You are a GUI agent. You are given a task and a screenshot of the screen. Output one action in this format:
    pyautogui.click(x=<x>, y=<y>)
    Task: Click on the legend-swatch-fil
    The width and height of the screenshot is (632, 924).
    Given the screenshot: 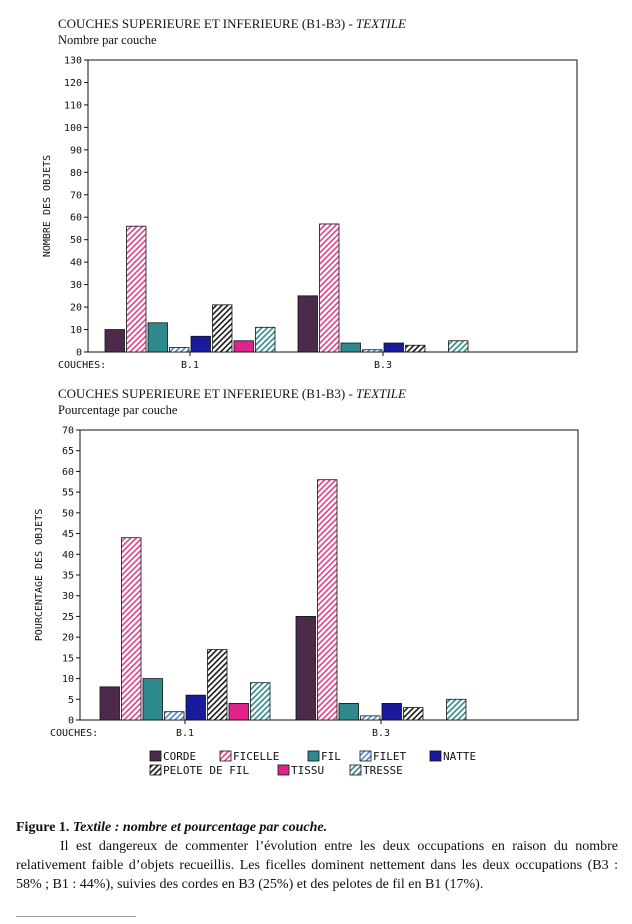 What is the action you would take?
    pyautogui.click(x=313, y=756)
    